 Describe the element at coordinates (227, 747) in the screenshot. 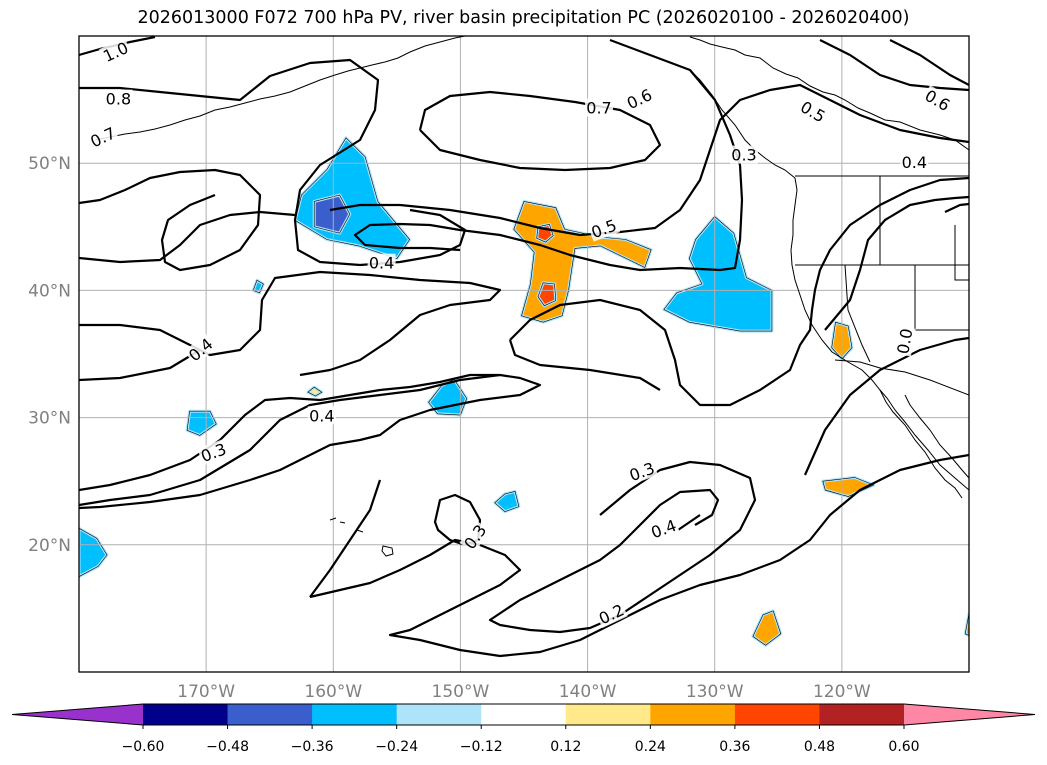

I see `colorbar-tick-label: −0.48` at that location.